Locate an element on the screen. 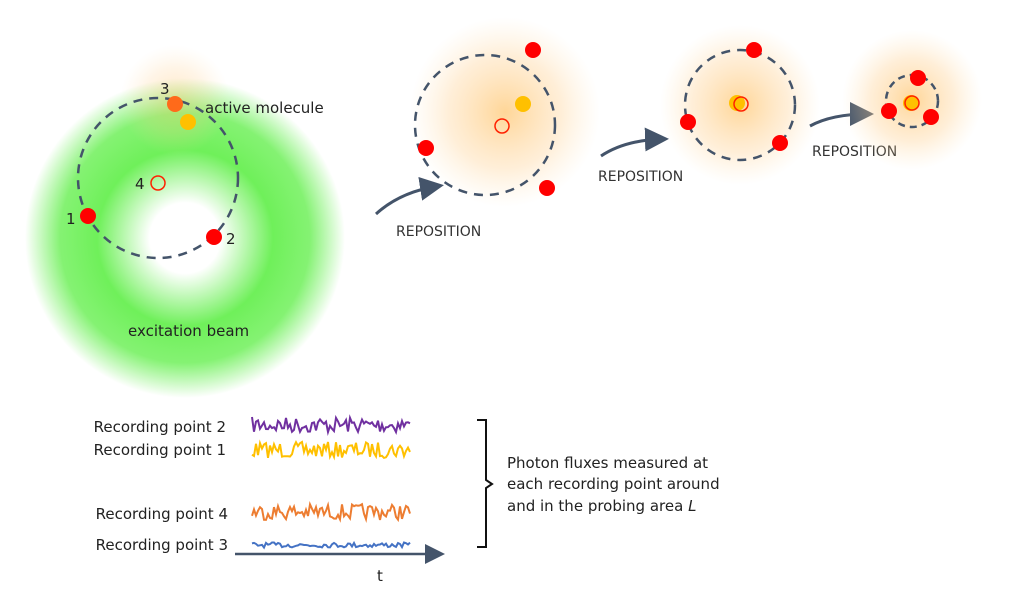 The height and width of the screenshot is (590, 1024). trace-label-point-4: Recording point 4 is located at coordinates (162, 514).